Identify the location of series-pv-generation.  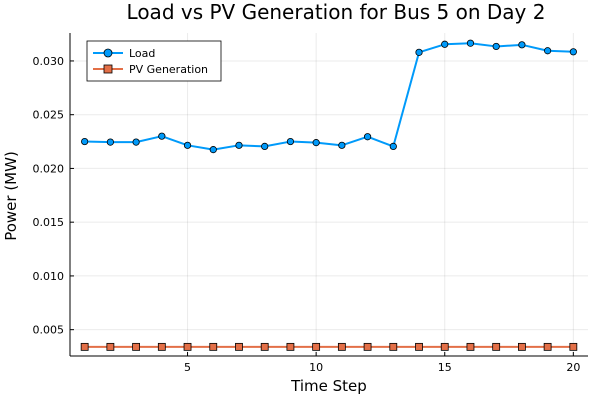
(329, 346).